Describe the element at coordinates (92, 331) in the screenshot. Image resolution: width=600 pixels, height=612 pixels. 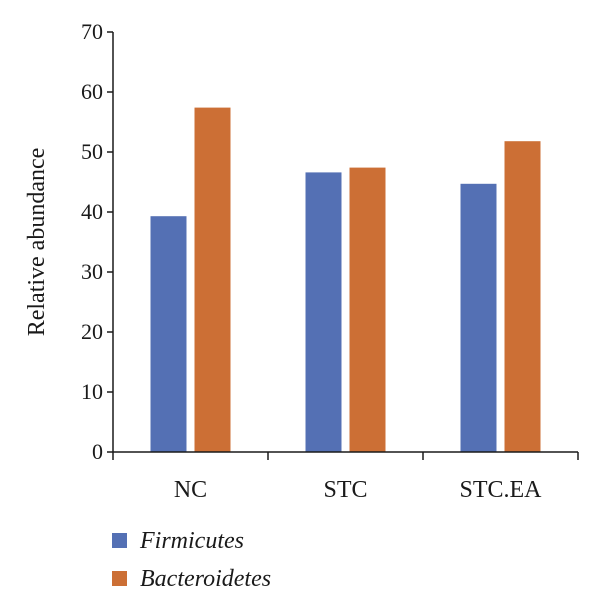
I see `y-tick-label: 20` at that location.